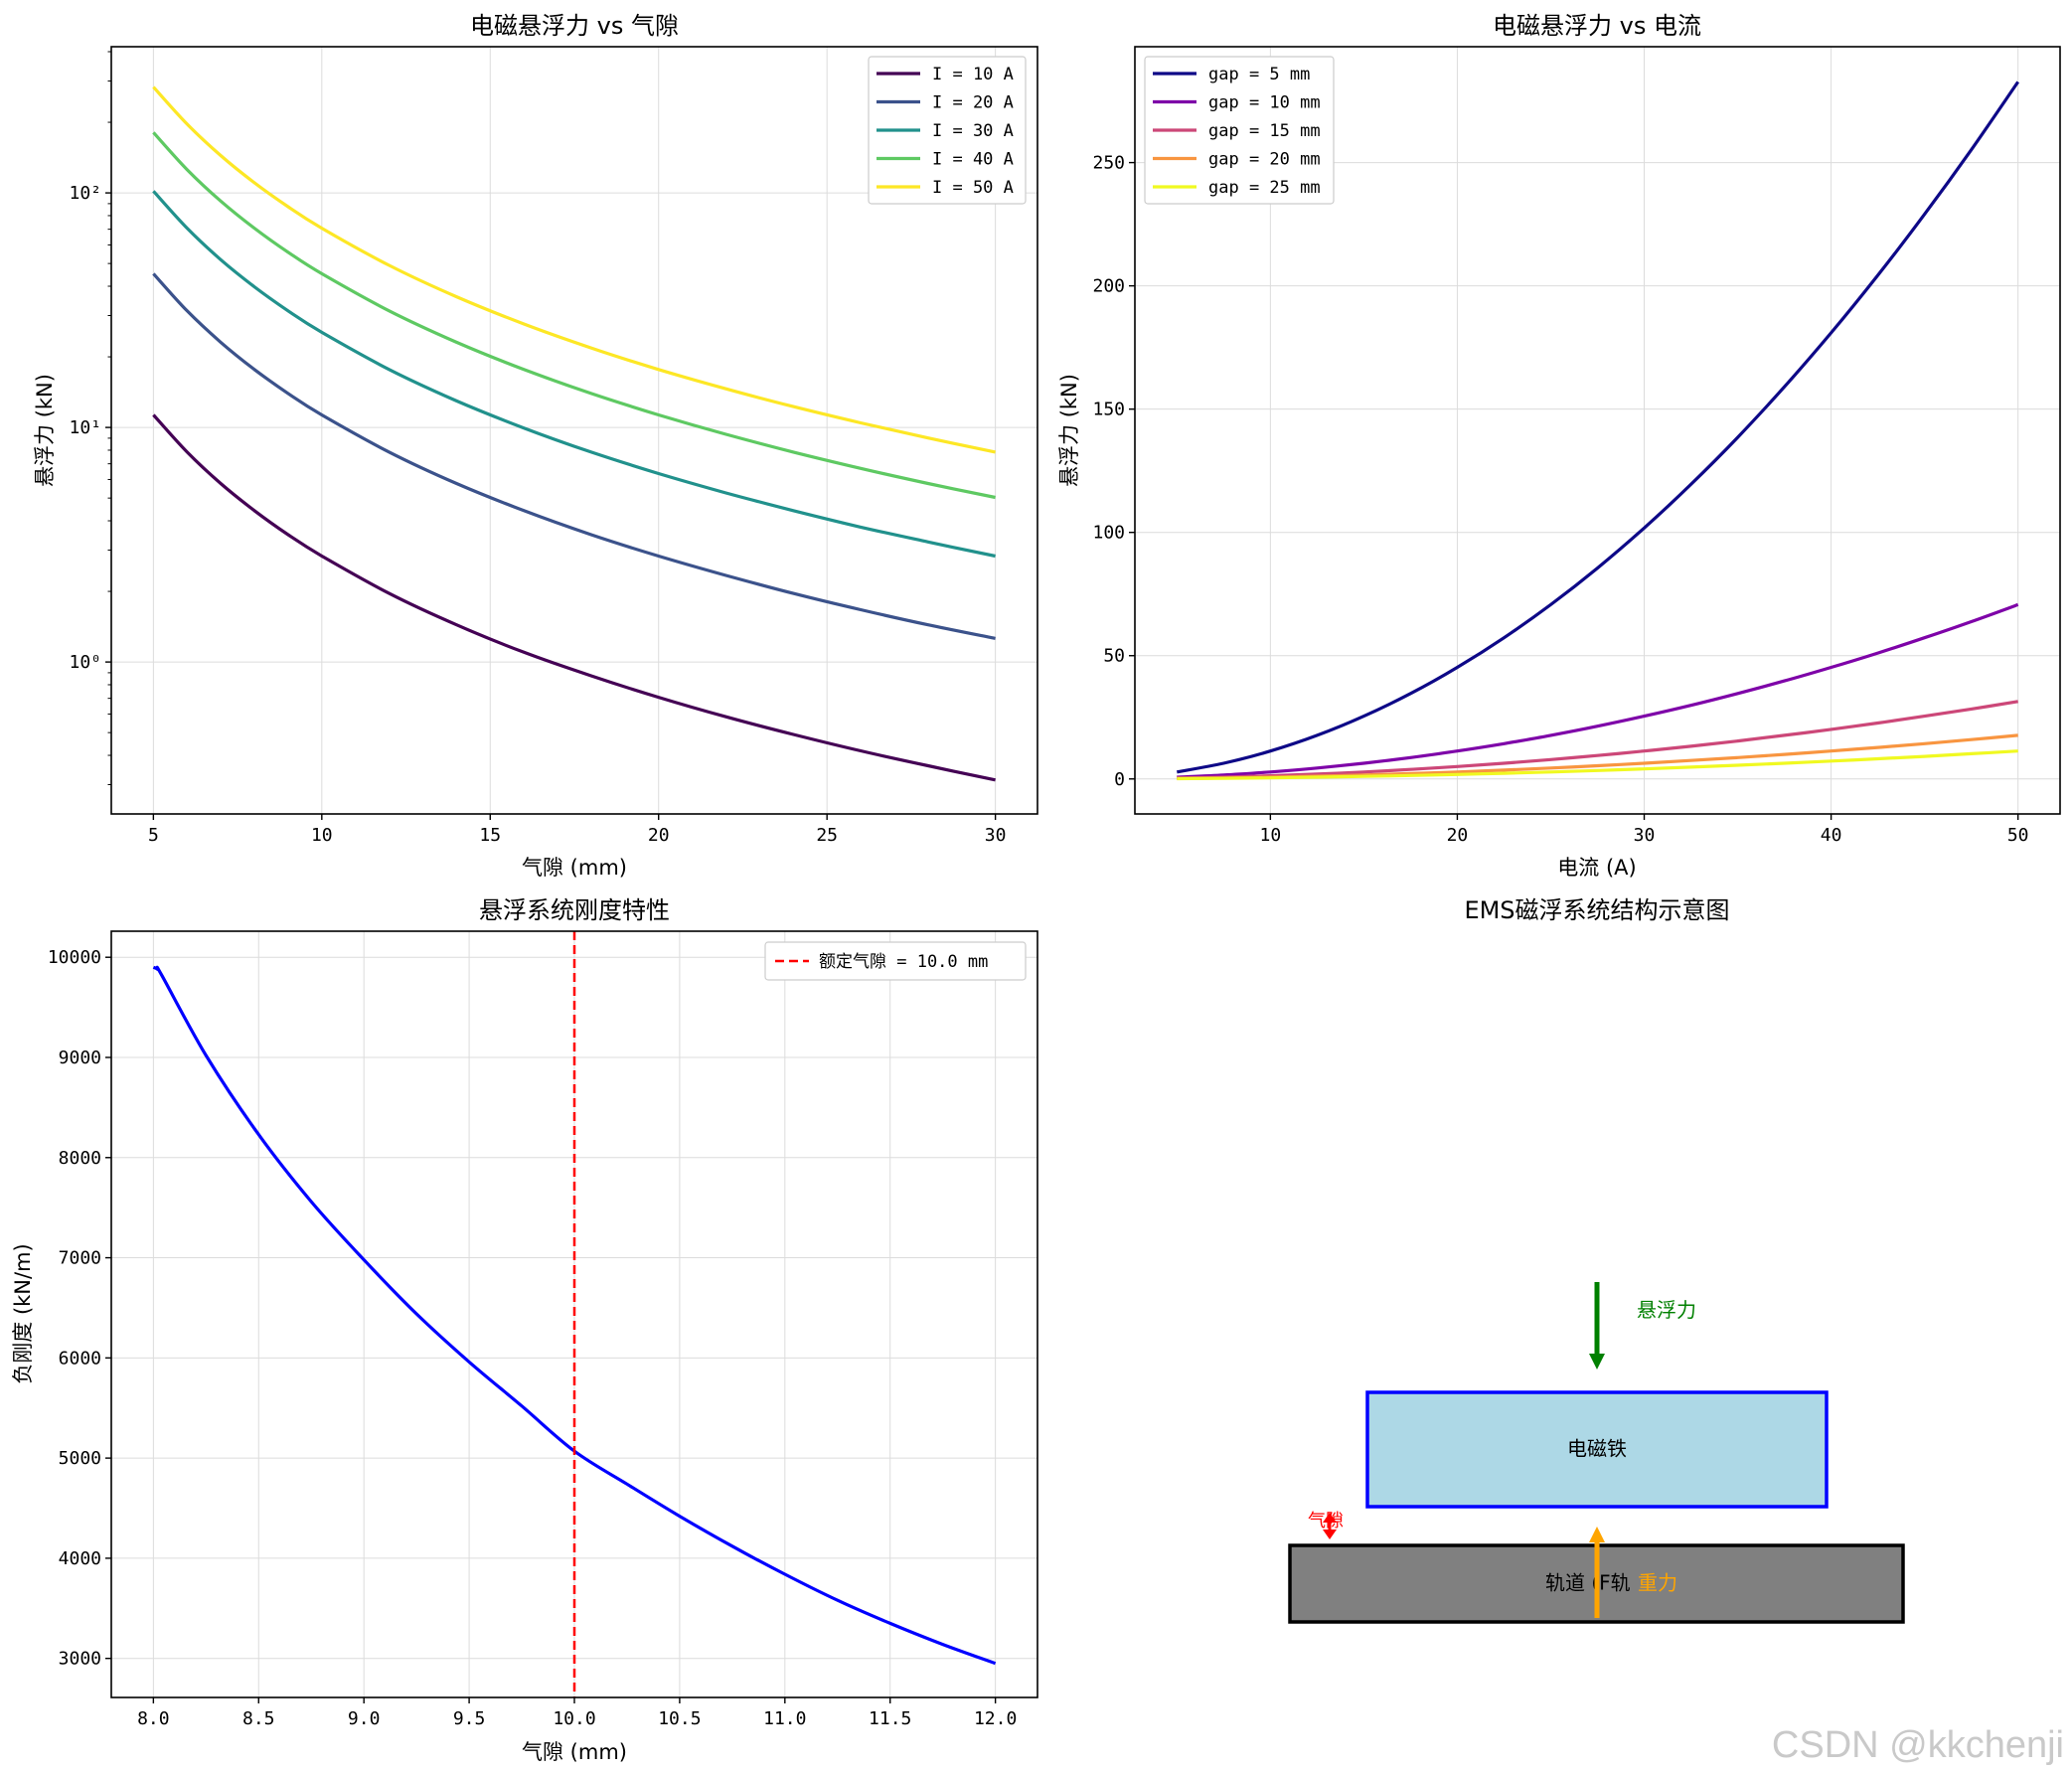  Describe the element at coordinates (80, 1559) in the screenshot. I see `y-tick-label: 4000` at that location.